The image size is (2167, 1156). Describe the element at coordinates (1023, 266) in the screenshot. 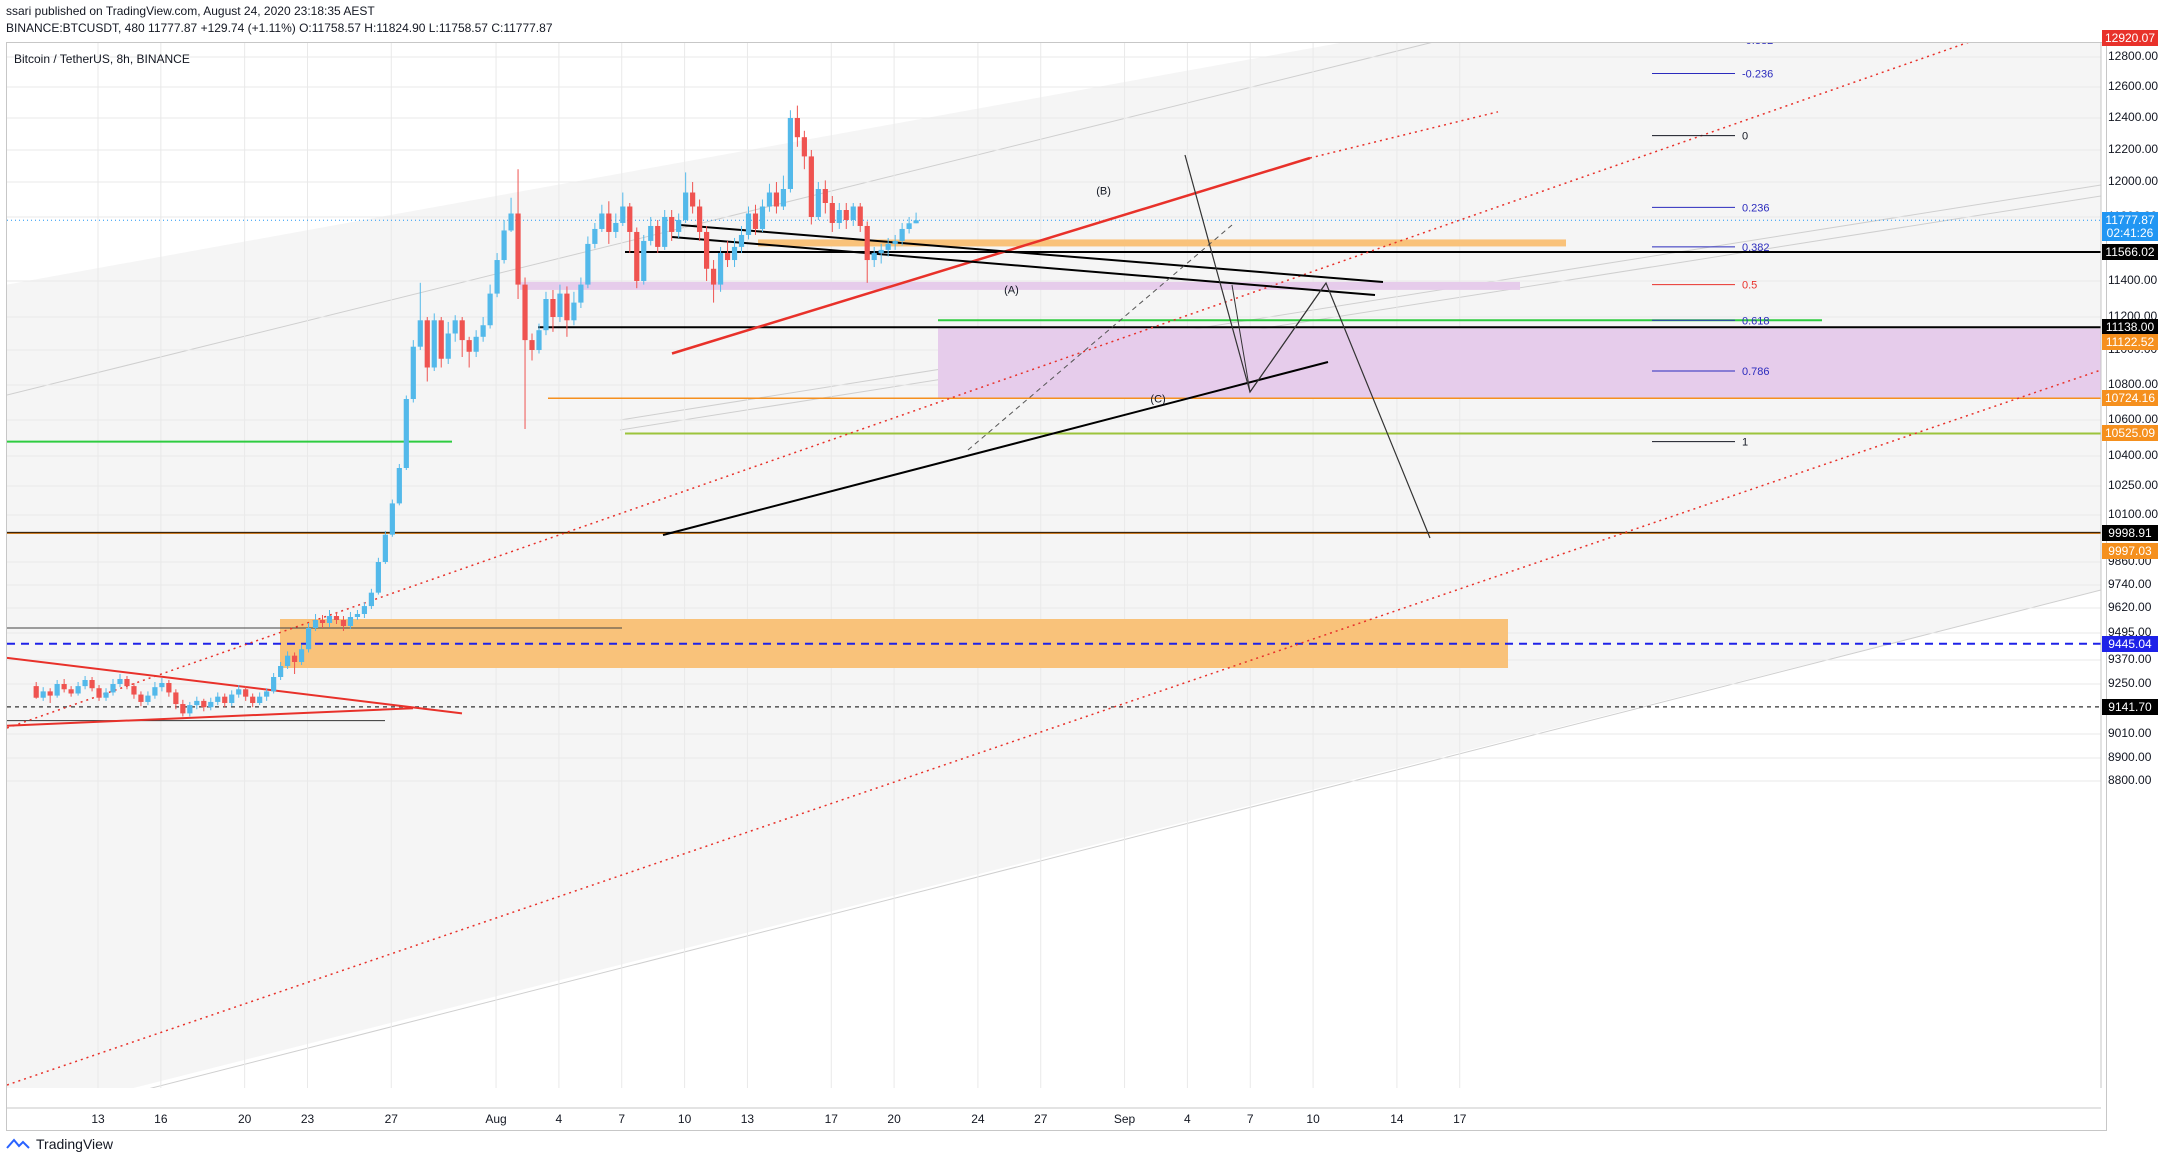

I see `wedge-upper-b` at that location.